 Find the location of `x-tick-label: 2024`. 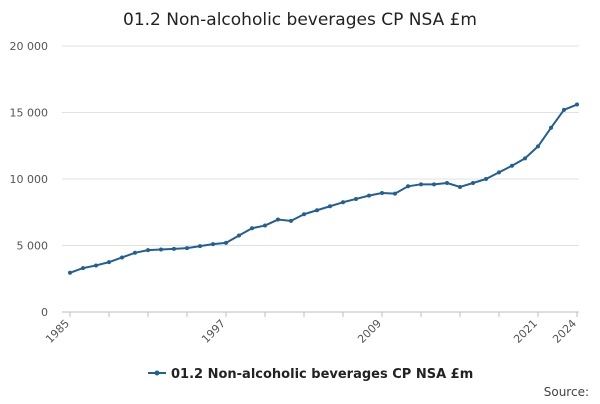

x-tick-label: 2024 is located at coordinates (564, 331).